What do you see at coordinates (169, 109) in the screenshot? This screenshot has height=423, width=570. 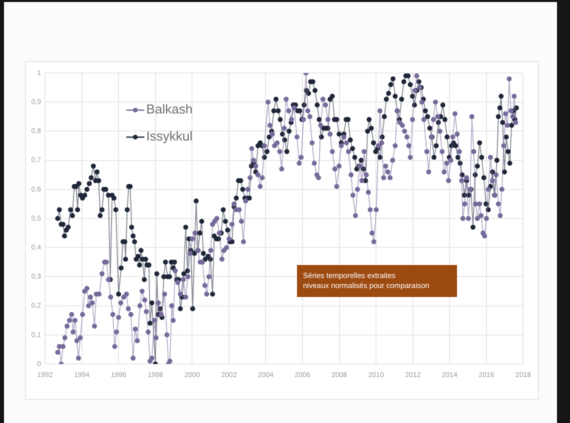 I see `legend-label: Balkash` at bounding box center [169, 109].